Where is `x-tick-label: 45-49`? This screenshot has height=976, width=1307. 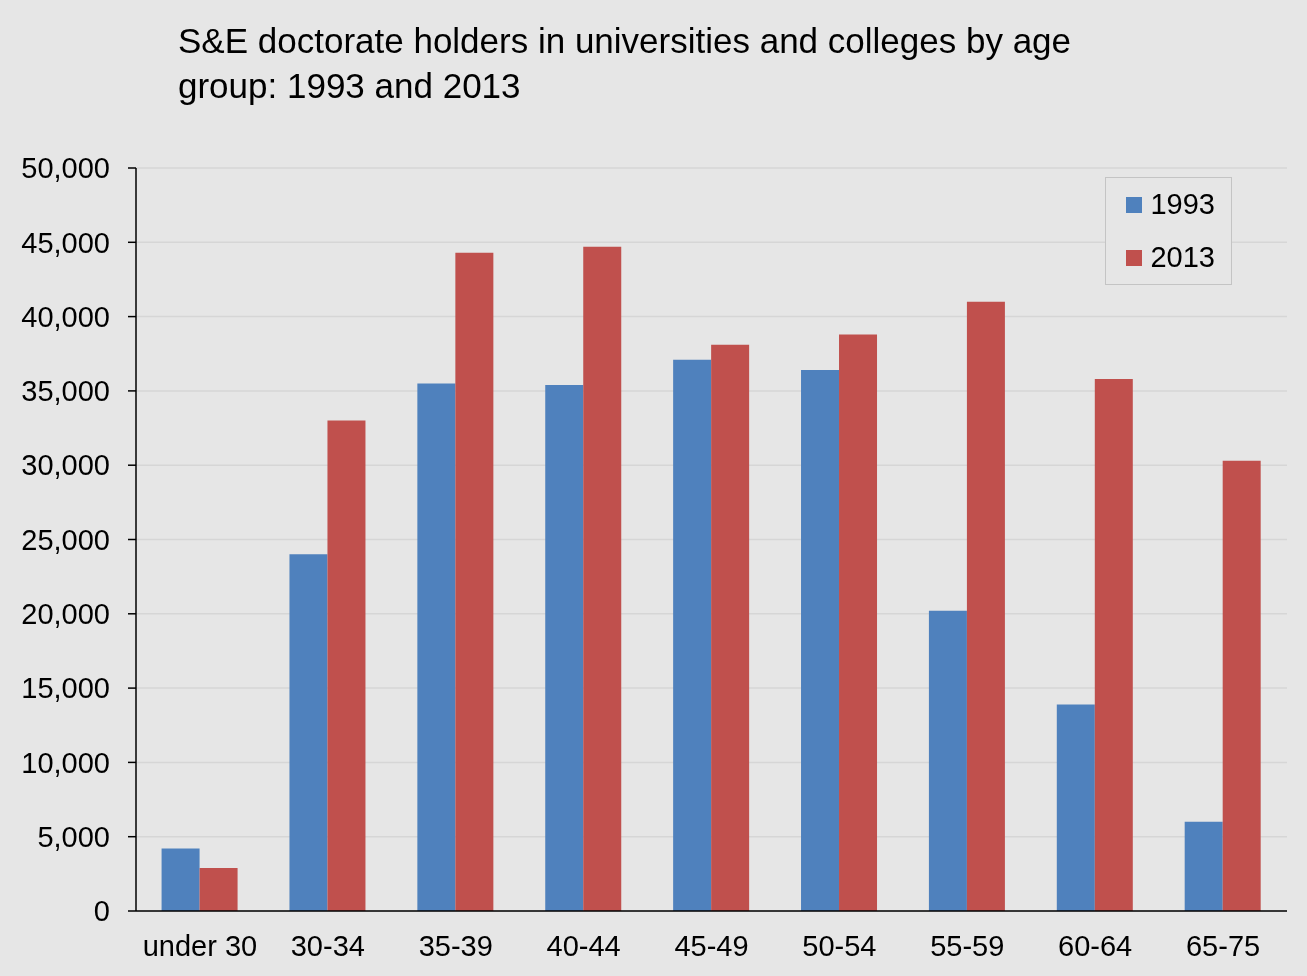 x-tick-label: 45-49 is located at coordinates (711, 945).